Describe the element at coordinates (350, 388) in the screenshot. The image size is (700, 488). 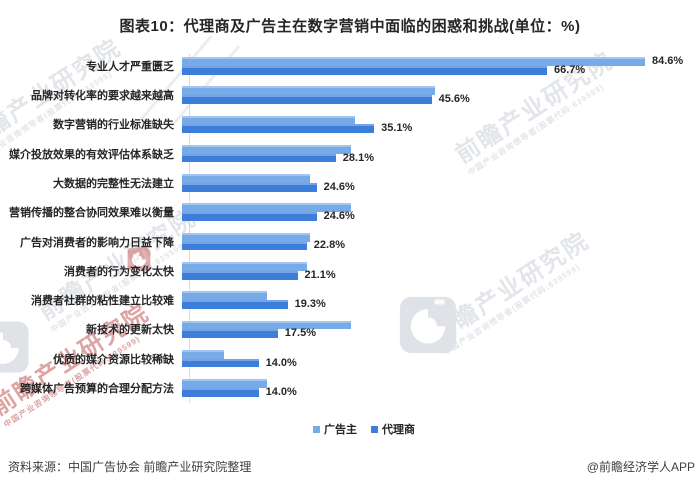
I see `chart-row: 跨媒体广告预算的合理分配方法 14.0%` at that location.